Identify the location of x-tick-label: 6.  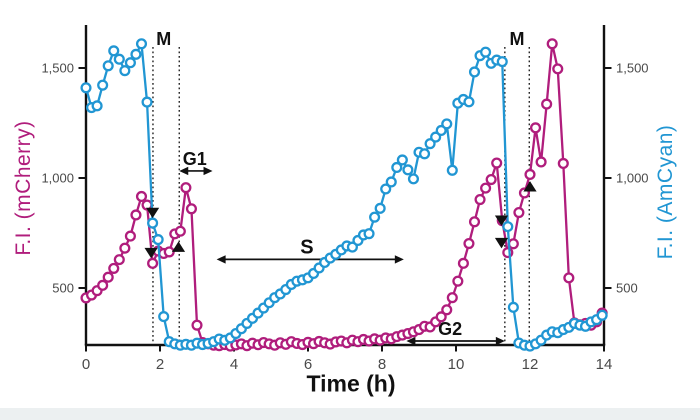
(308, 364).